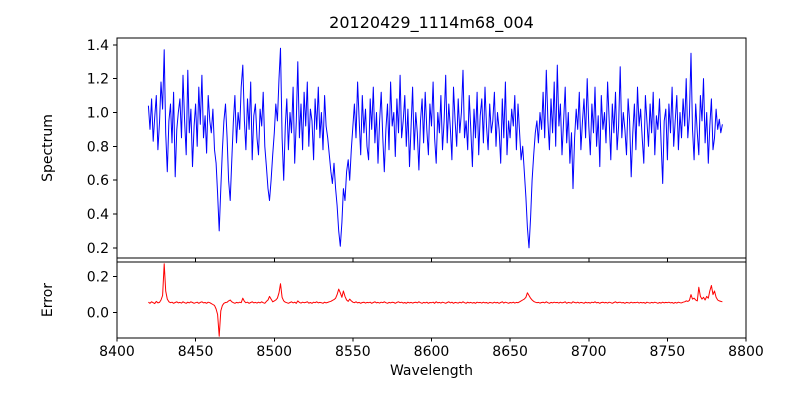 This screenshot has height=400, width=800. I want to click on chart-title: 20120429_1114m68_004, so click(431, 22).